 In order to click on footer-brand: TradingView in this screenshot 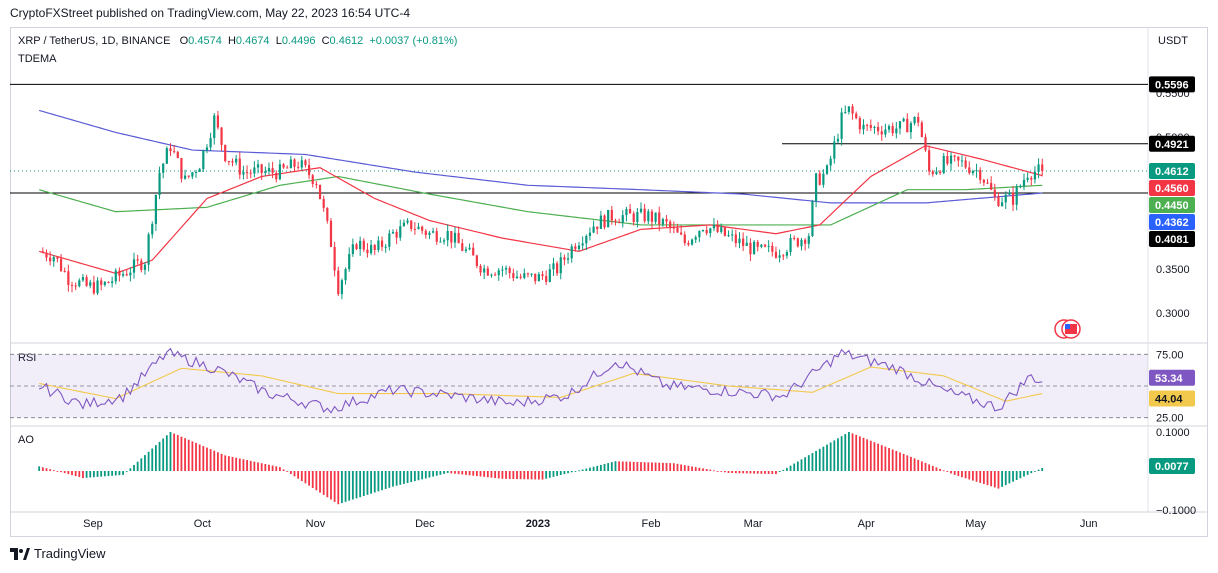, I will do `click(58, 553)`.